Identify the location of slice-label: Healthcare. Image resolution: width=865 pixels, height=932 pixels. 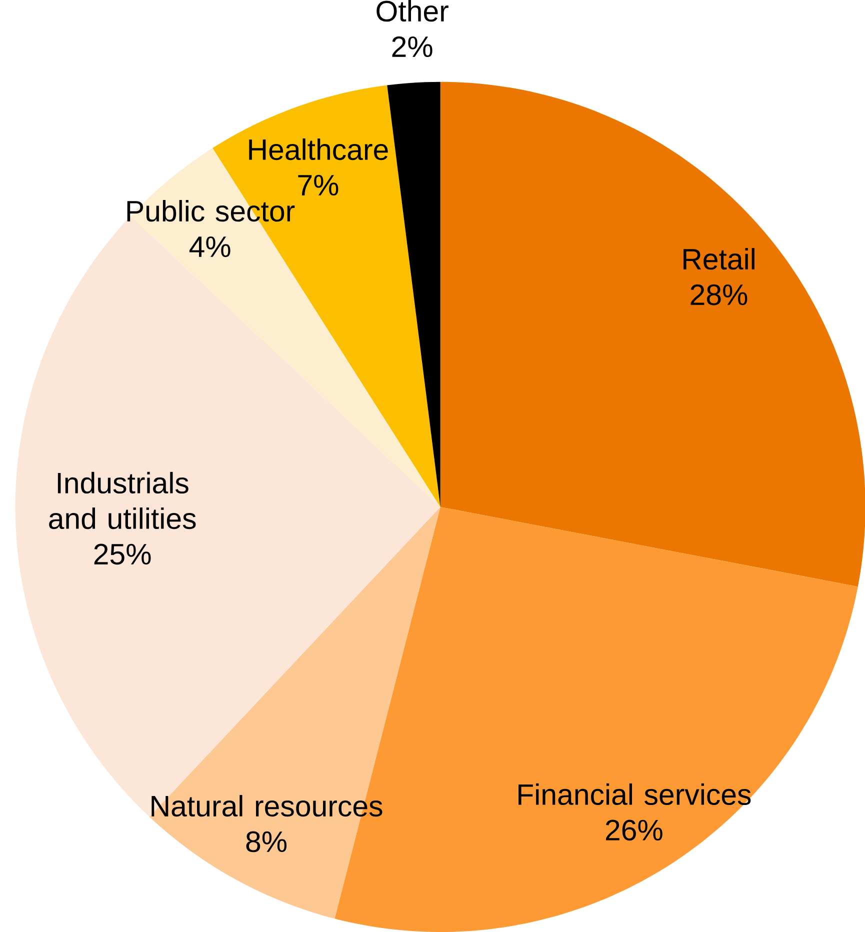
(318, 149).